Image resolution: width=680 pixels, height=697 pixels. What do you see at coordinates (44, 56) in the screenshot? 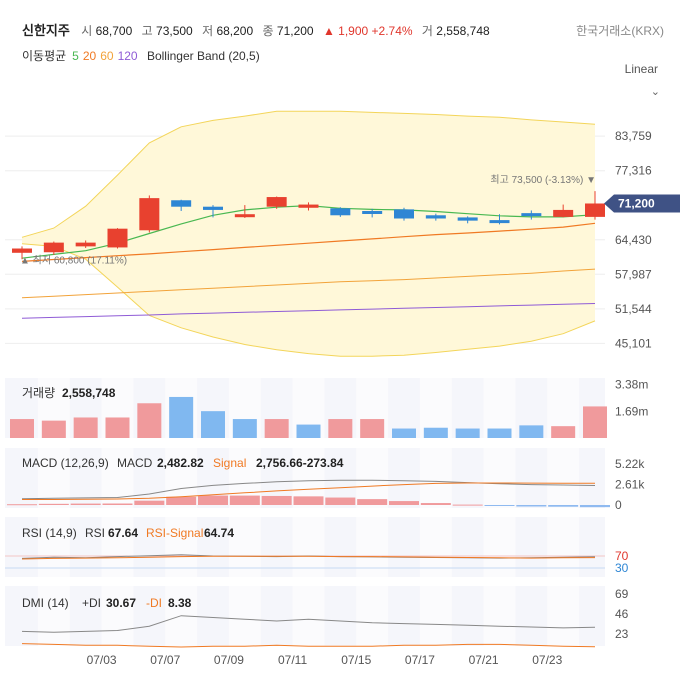
I see `ma-legend-label: 이동평균` at bounding box center [44, 56].